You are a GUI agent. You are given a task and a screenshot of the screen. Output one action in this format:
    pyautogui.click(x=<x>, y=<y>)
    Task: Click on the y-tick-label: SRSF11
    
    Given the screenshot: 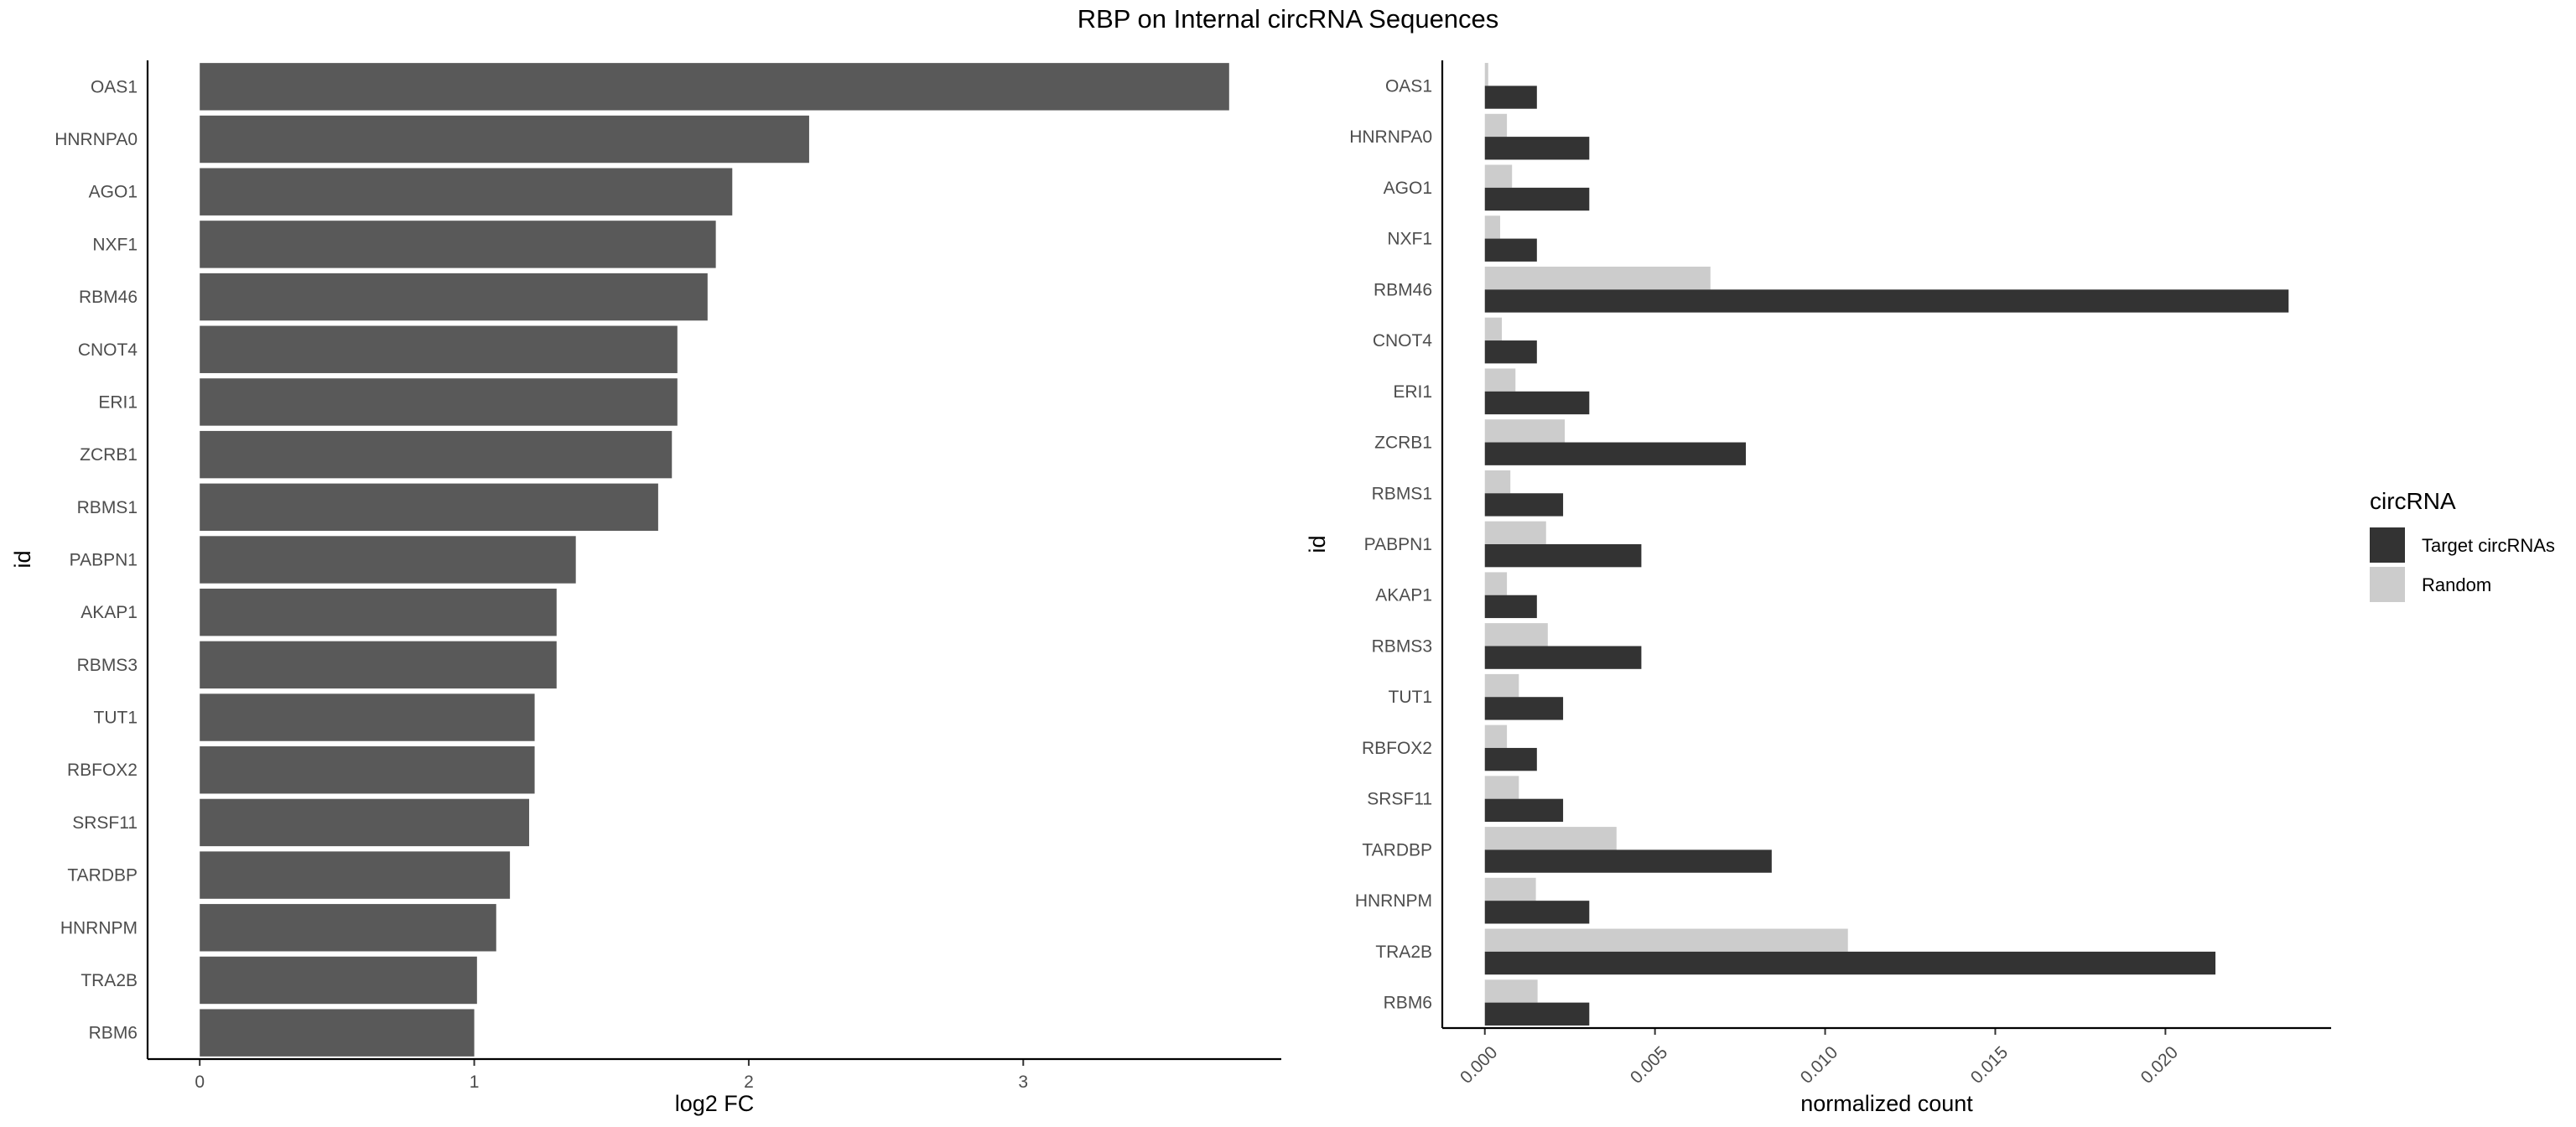 What is the action you would take?
    pyautogui.click(x=1399, y=799)
    